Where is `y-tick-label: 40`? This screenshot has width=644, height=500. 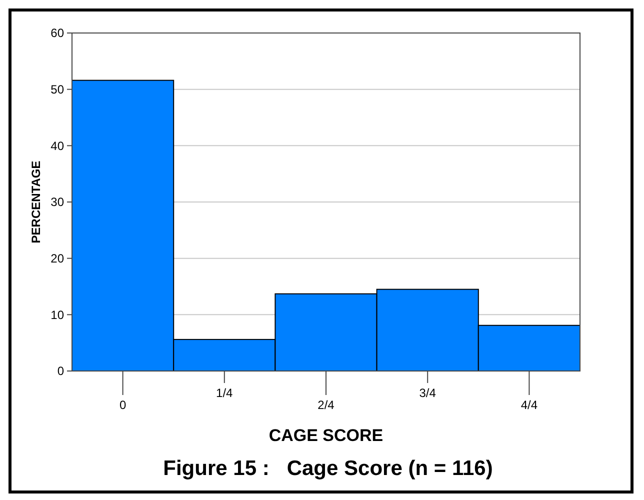 y-tick-label: 40 is located at coordinates (57, 145).